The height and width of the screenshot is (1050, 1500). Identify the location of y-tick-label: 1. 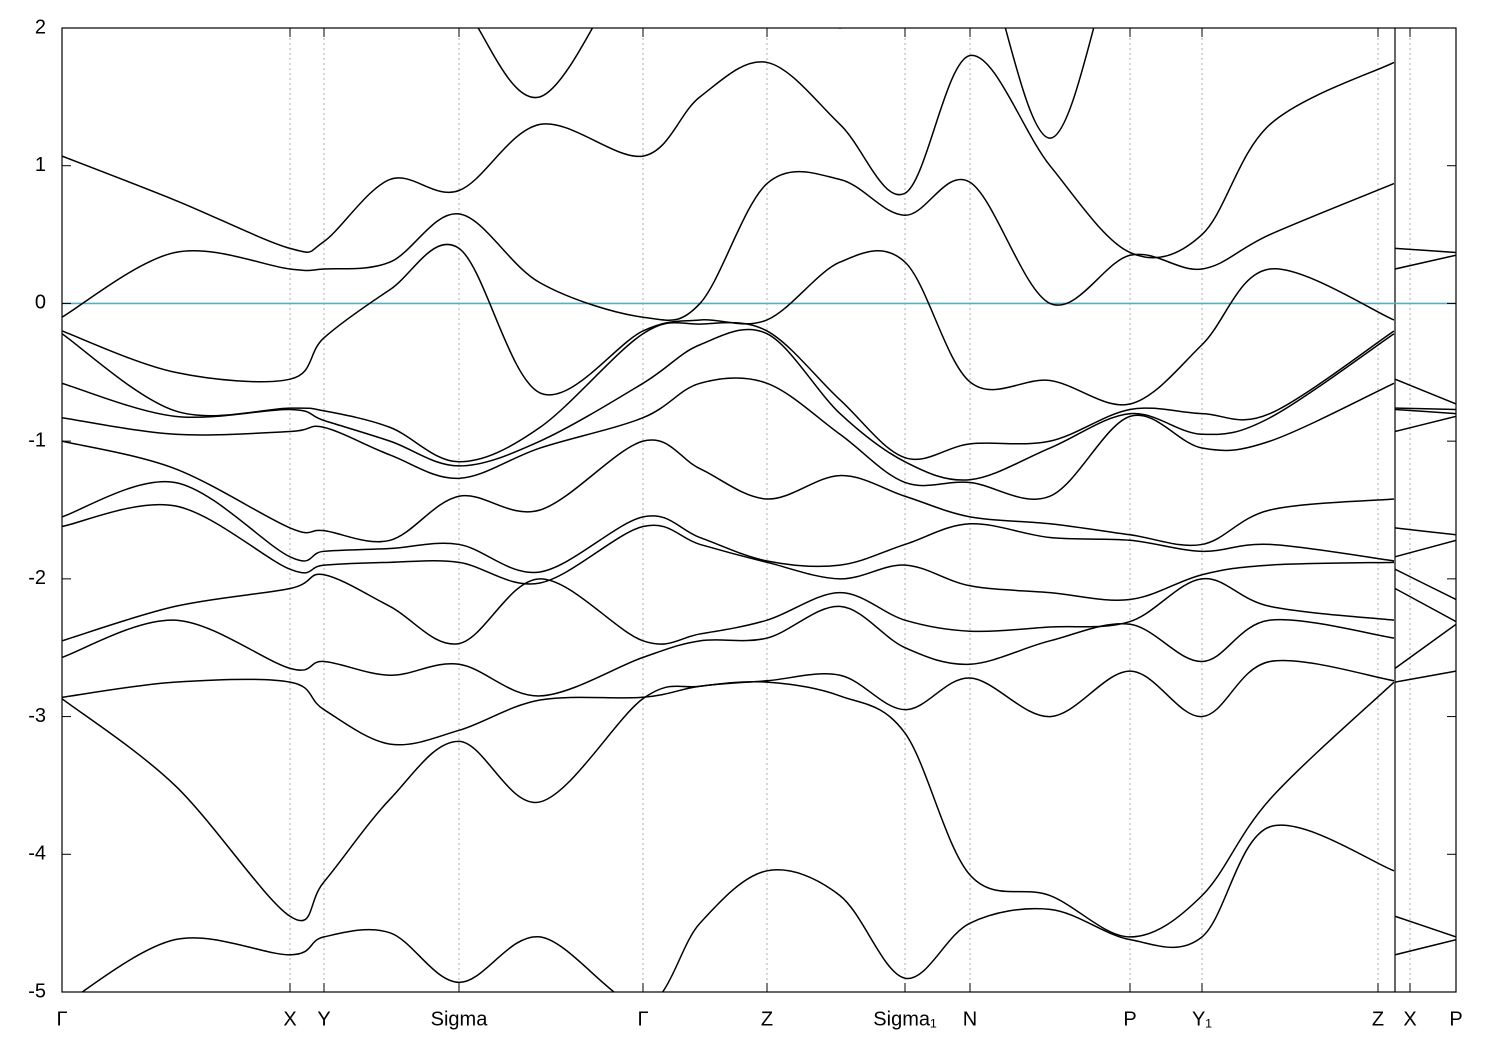
(40, 165).